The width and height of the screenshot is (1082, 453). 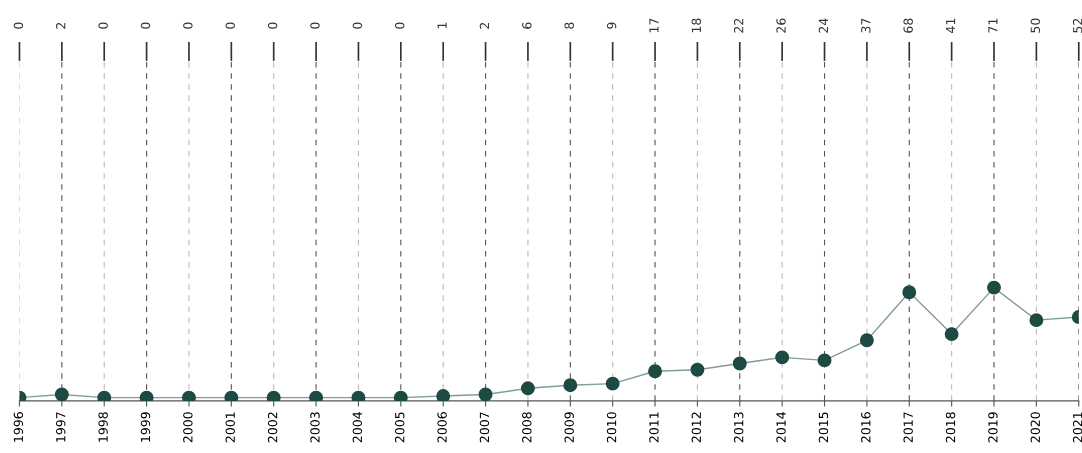 I want to click on x-tick-label: 2006, so click(x=442, y=427).